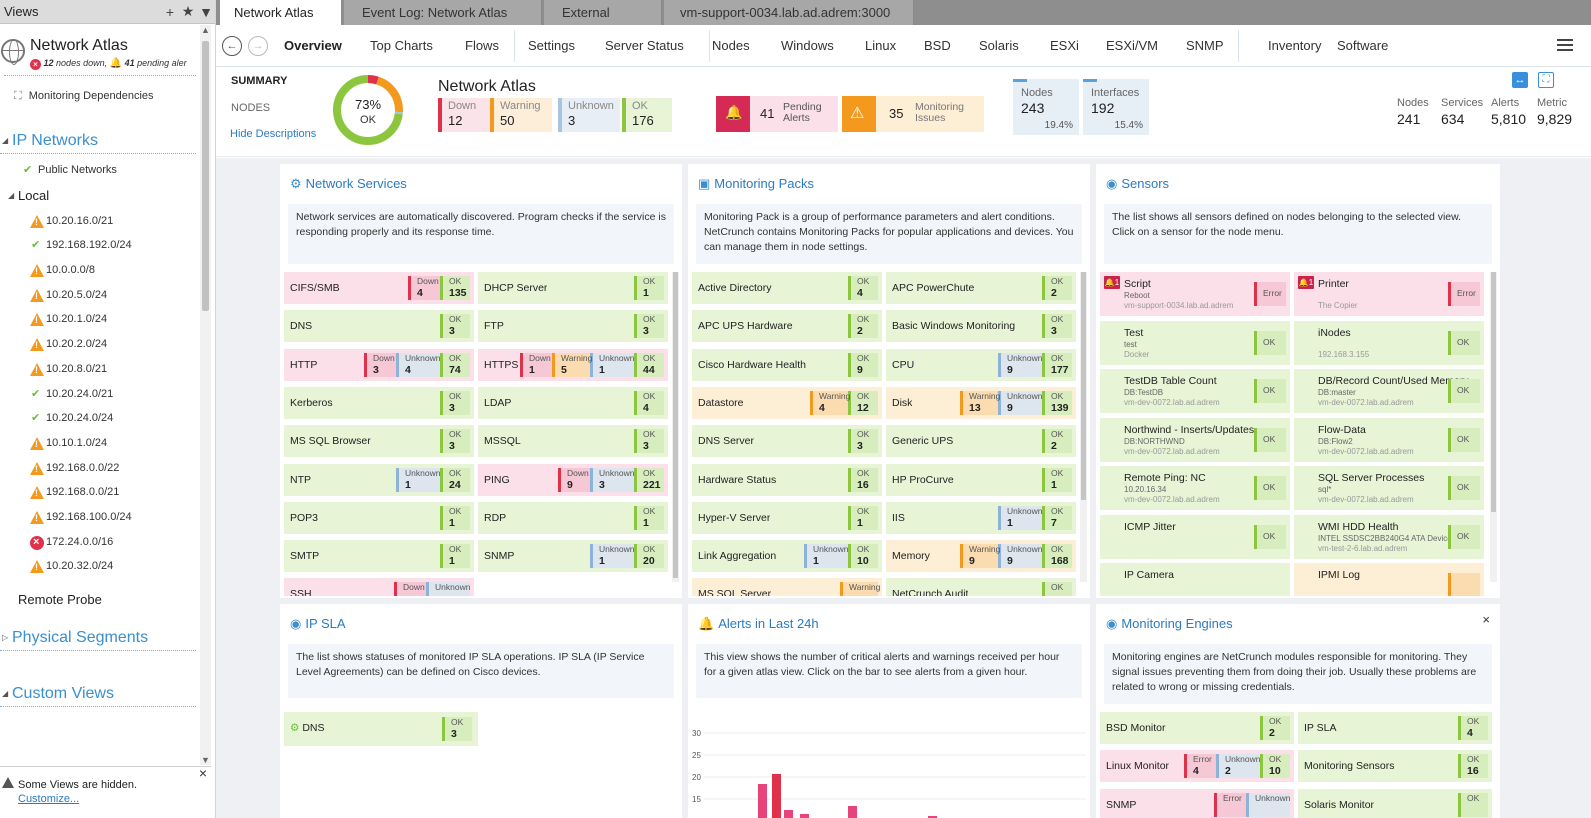 This screenshot has height=818, width=1591. I want to click on fullscreen-icon: ⛶, so click(1546, 80).